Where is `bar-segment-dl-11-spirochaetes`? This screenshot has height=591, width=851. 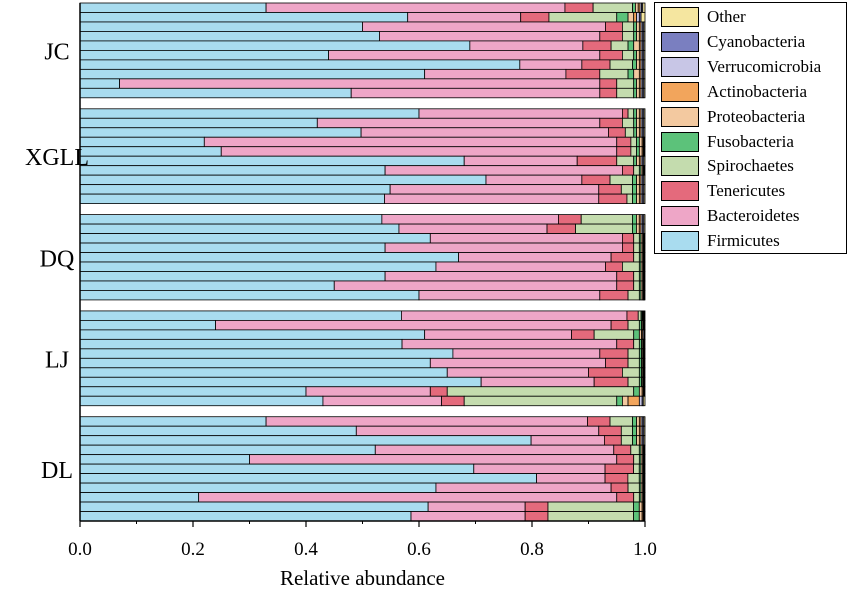
bar-segment-dl-11-spirochaetes is located at coordinates (590, 516).